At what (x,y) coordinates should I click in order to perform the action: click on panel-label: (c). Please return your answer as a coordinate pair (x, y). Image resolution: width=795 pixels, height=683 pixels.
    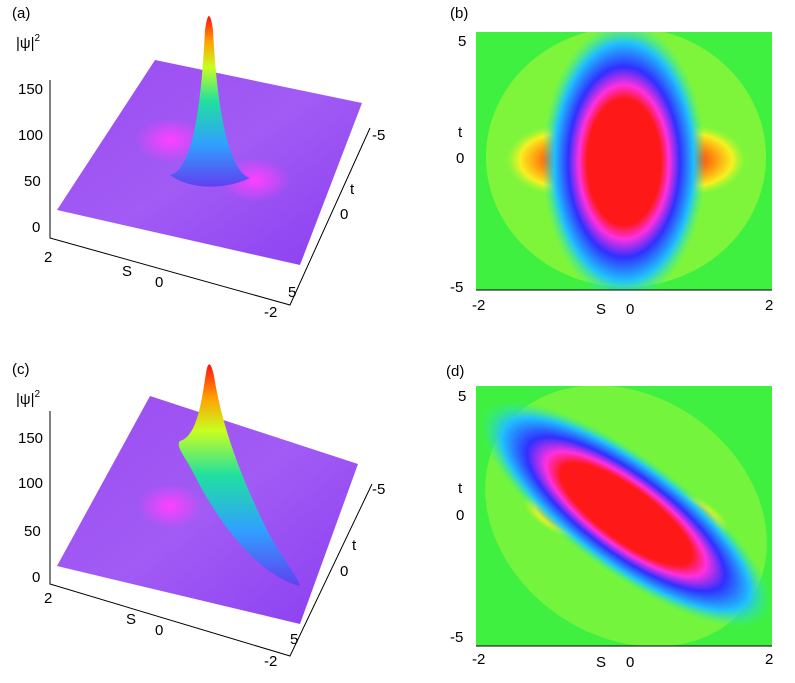
    Looking at the image, I should click on (21, 369).